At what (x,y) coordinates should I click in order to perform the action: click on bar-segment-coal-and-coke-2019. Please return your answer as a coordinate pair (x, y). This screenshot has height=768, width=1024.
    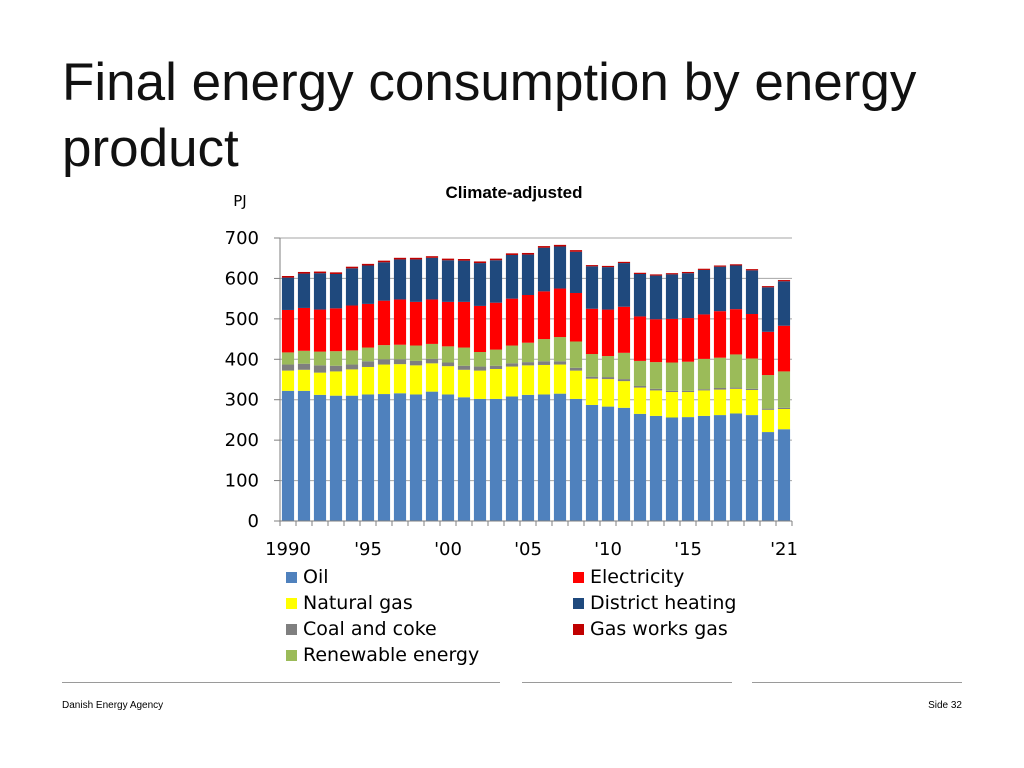
    Looking at the image, I should click on (752, 389).